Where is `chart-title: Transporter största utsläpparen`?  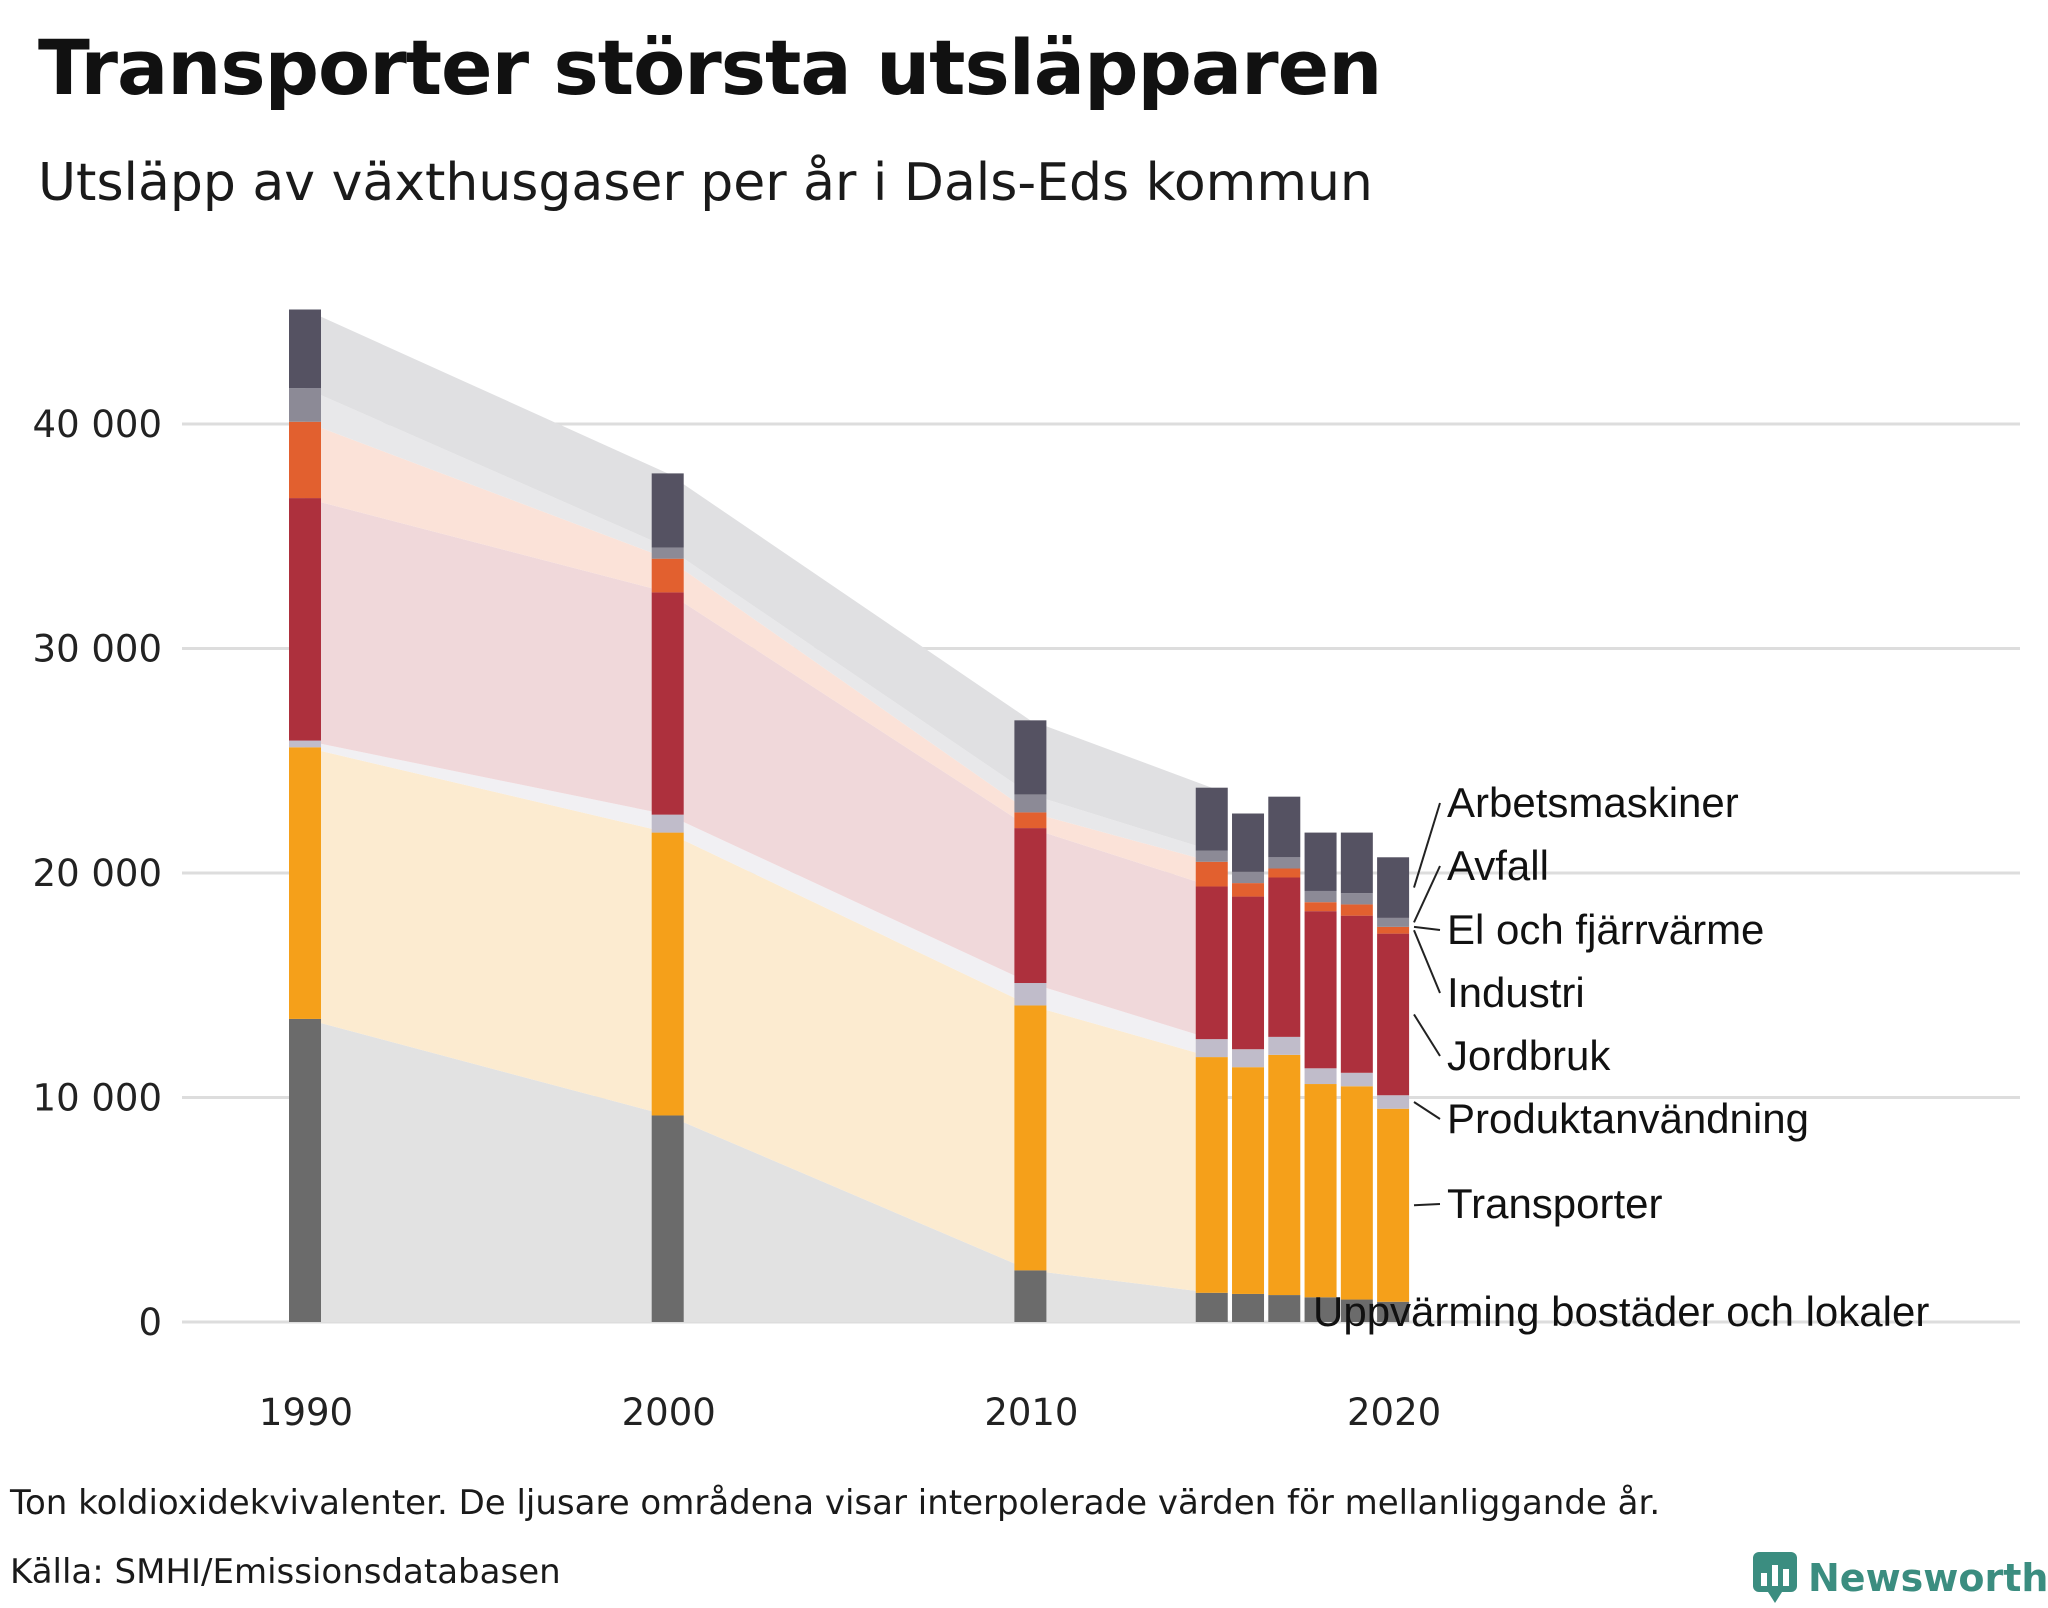 chart-title: Transporter största utsläpparen is located at coordinates (710, 67).